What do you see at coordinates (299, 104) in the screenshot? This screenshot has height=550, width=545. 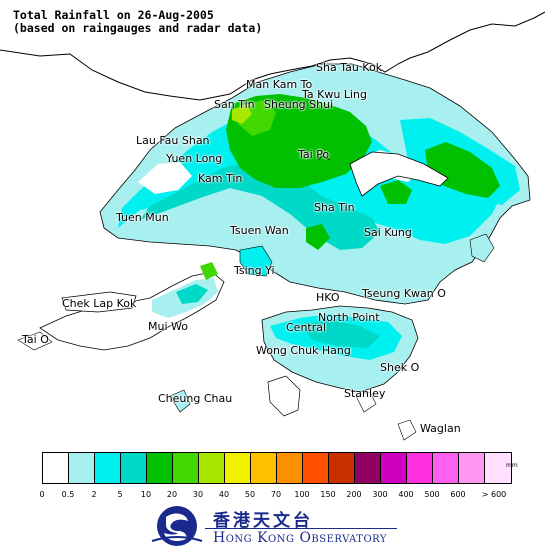 I see `place-label: Sheung Shui` at bounding box center [299, 104].